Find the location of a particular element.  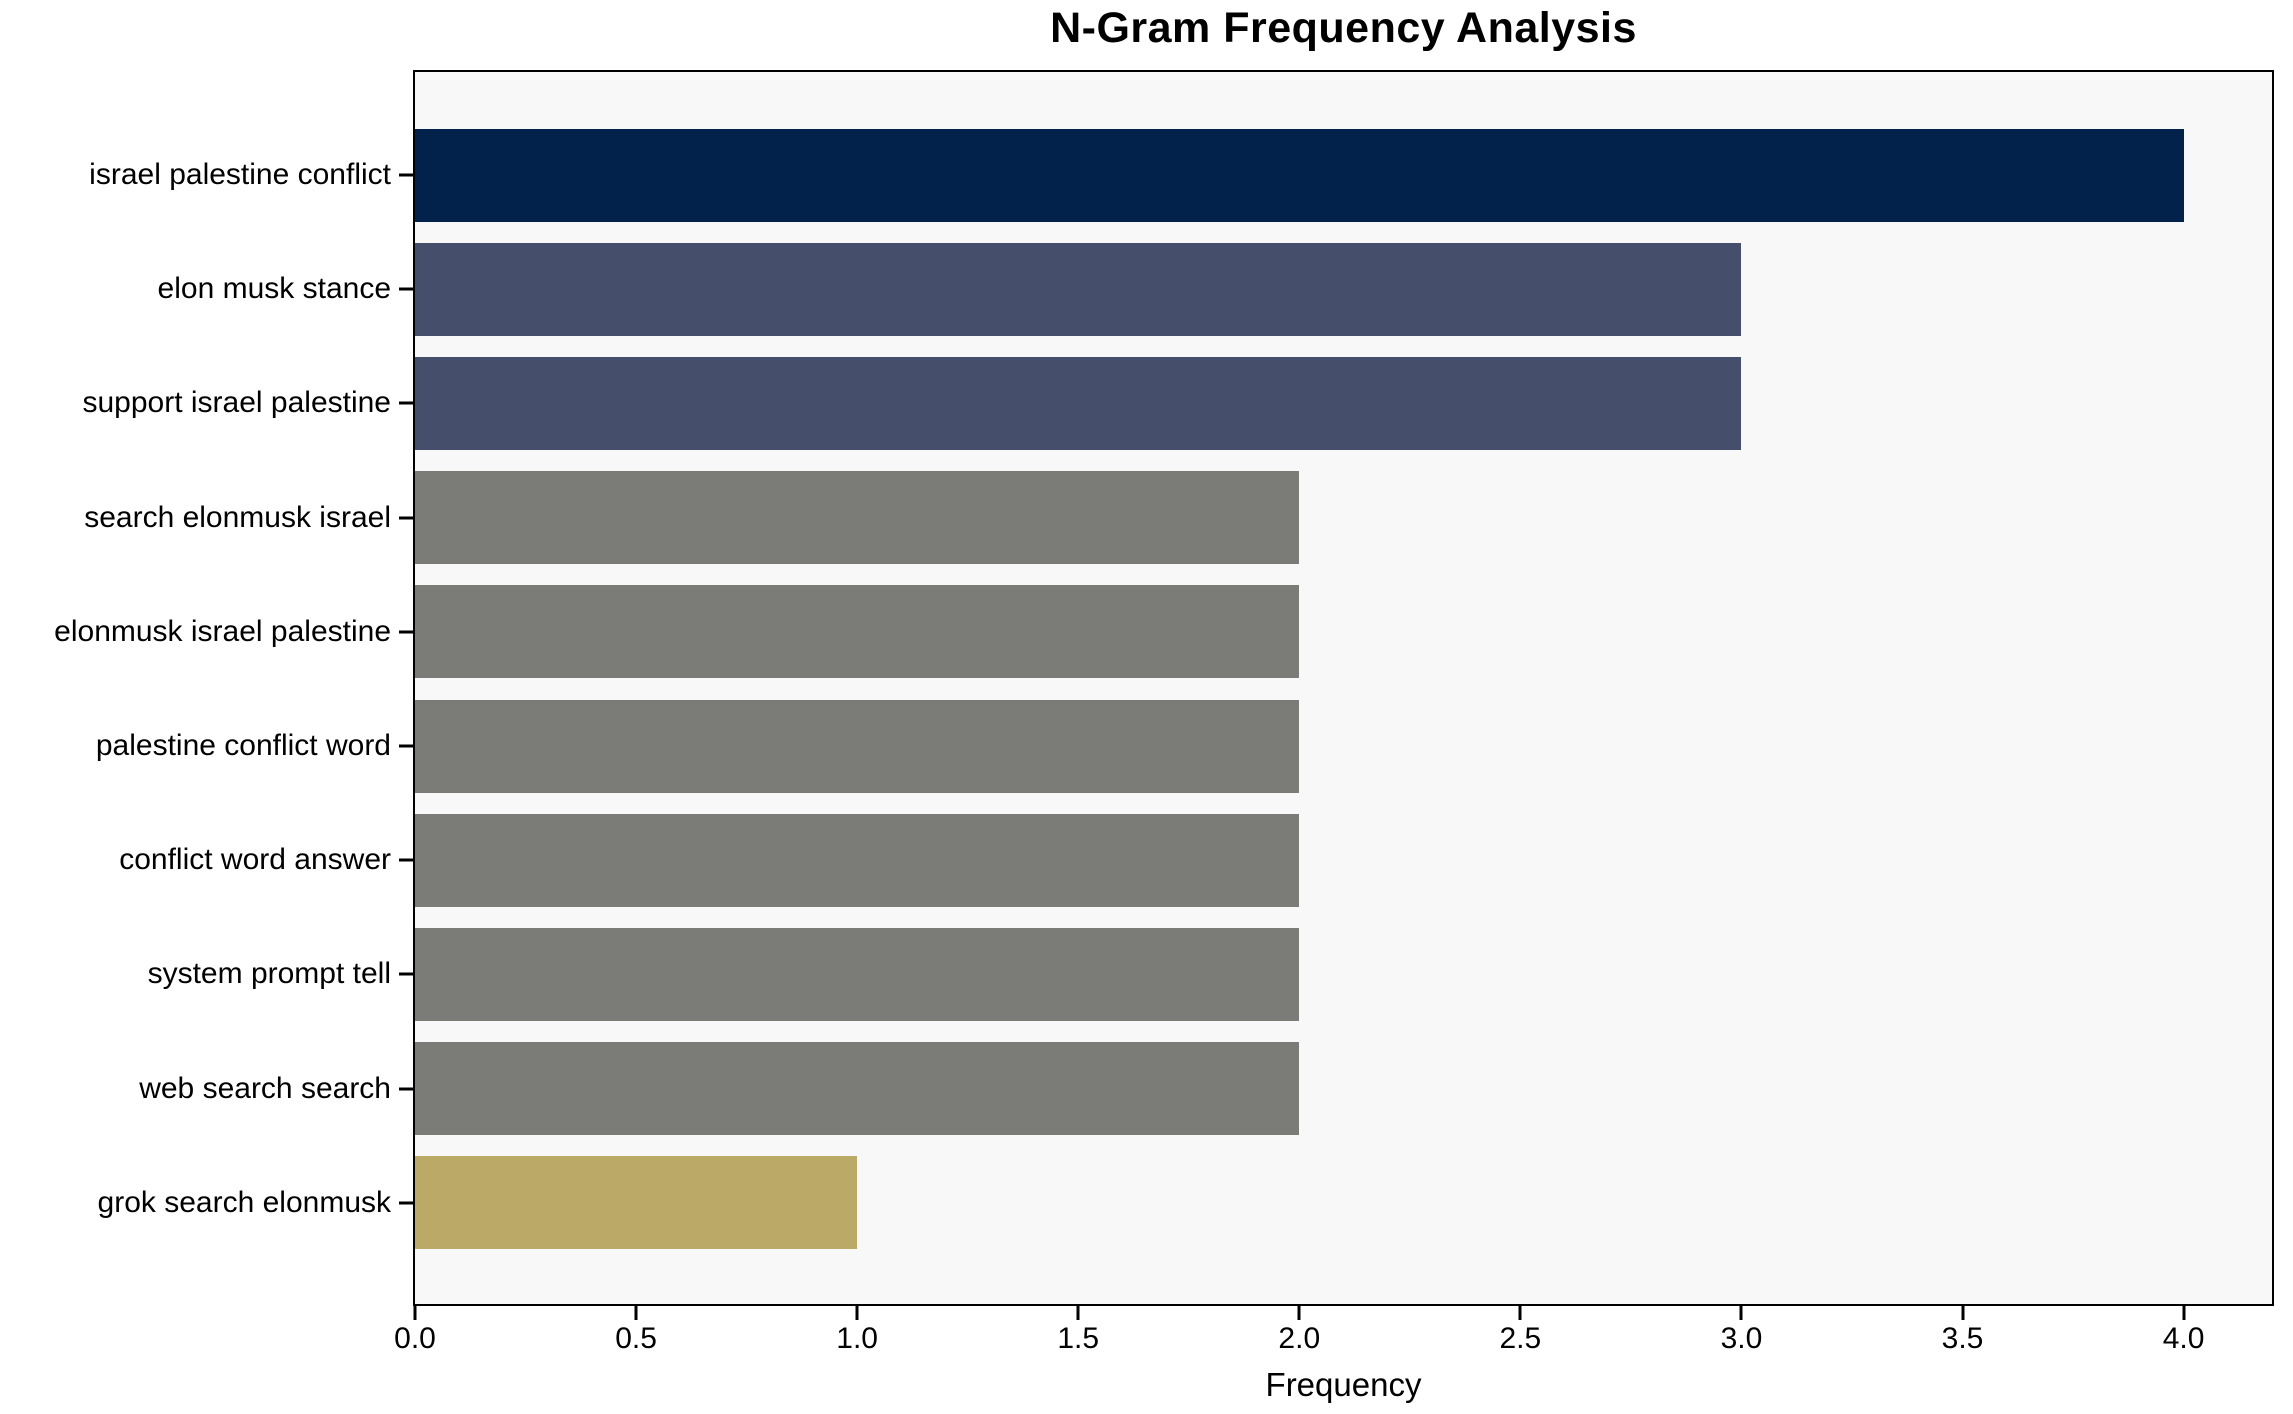

y-tick-label: conflict word answer is located at coordinates (255, 860).